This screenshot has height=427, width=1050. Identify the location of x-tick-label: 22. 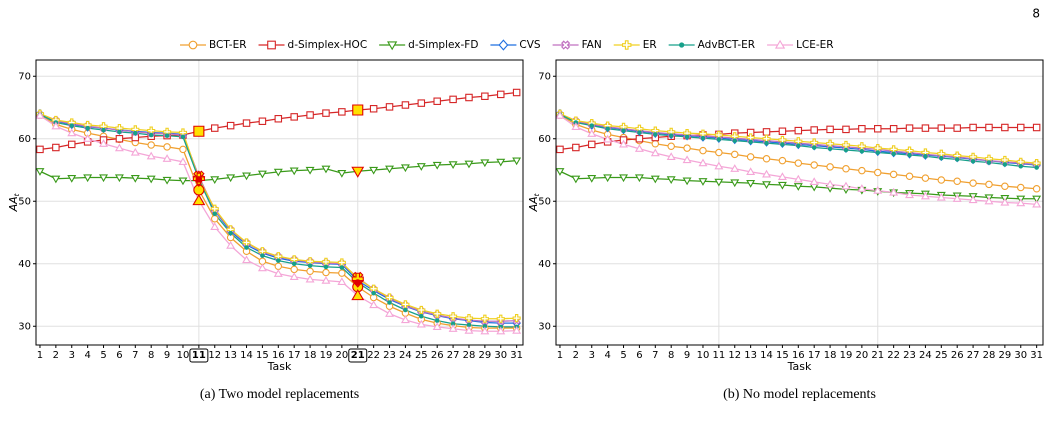
(373, 355).